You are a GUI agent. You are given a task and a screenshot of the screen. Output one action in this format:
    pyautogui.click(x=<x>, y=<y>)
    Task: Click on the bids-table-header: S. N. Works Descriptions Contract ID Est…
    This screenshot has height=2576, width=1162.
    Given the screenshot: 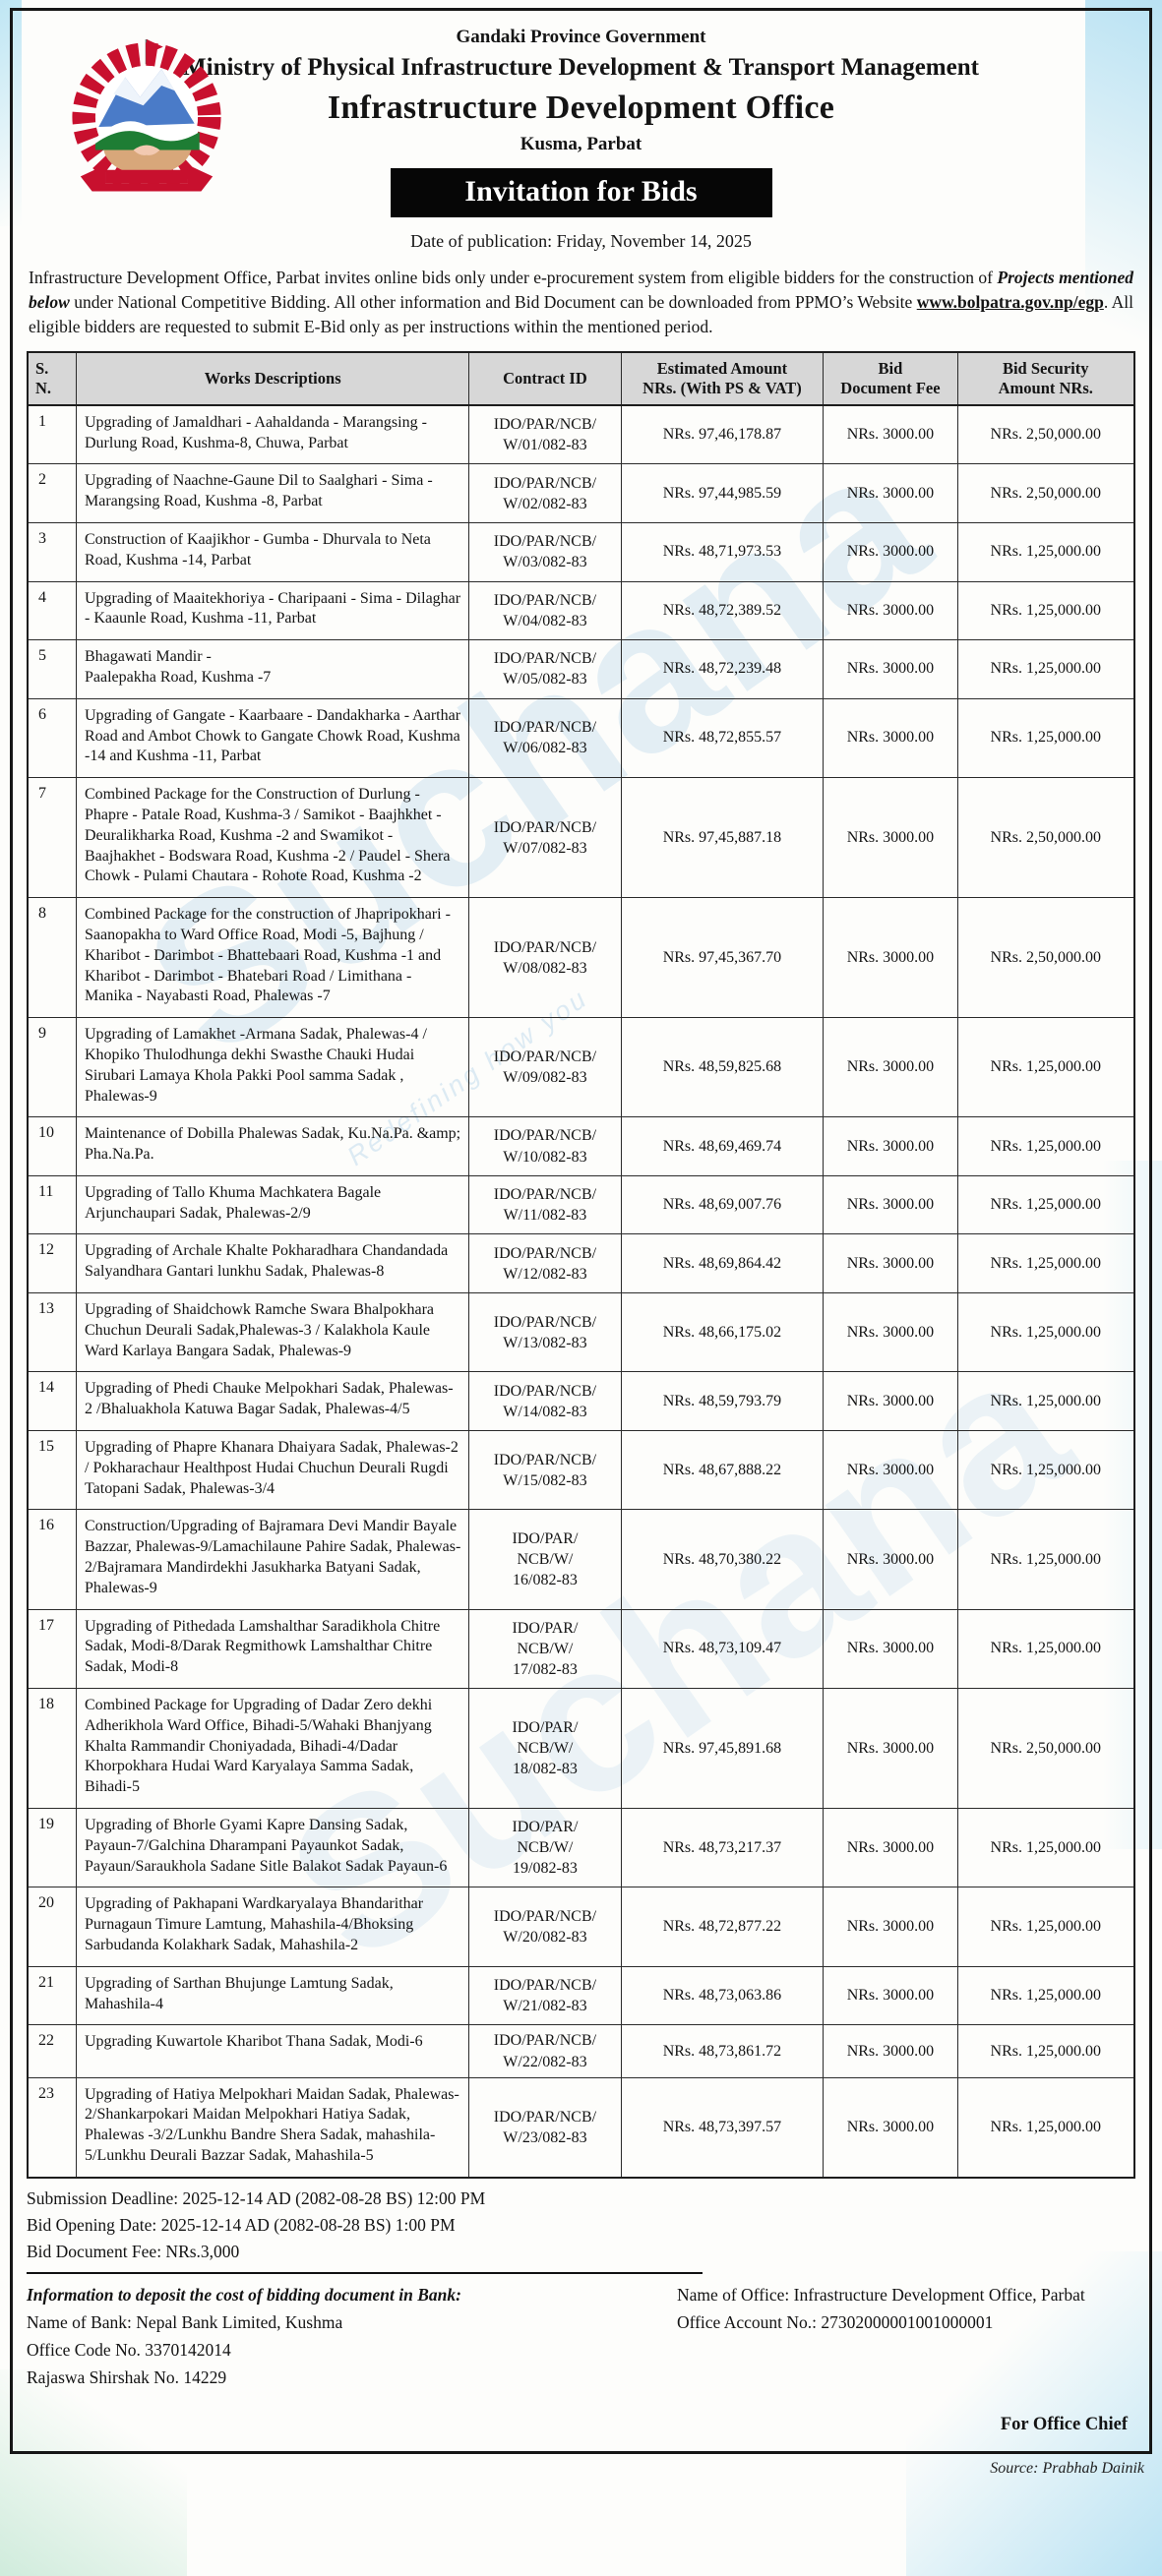 What is the action you would take?
    pyautogui.click(x=581, y=378)
    